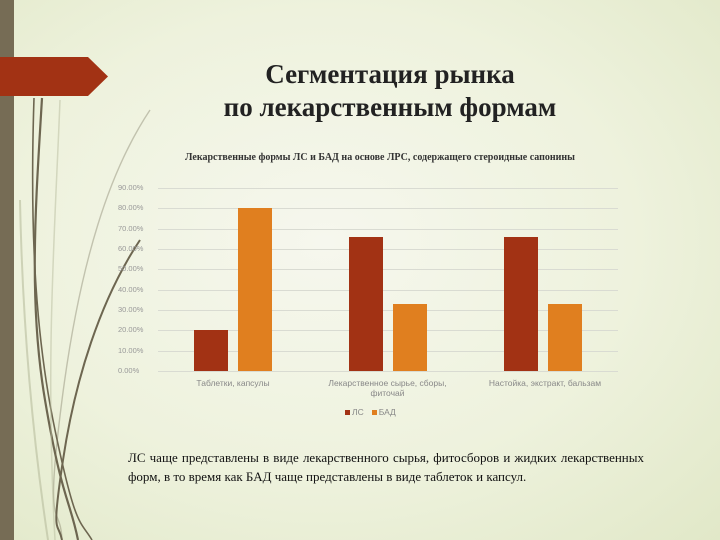 The image size is (720, 540). What do you see at coordinates (131, 350) in the screenshot?
I see `y-tick: 10.00%` at bounding box center [131, 350].